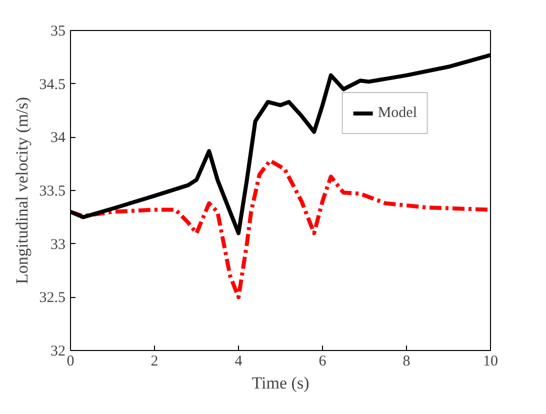 This screenshot has height=414, width=546. Describe the element at coordinates (322, 362) in the screenshot. I see `x-tick-label: 6` at that location.